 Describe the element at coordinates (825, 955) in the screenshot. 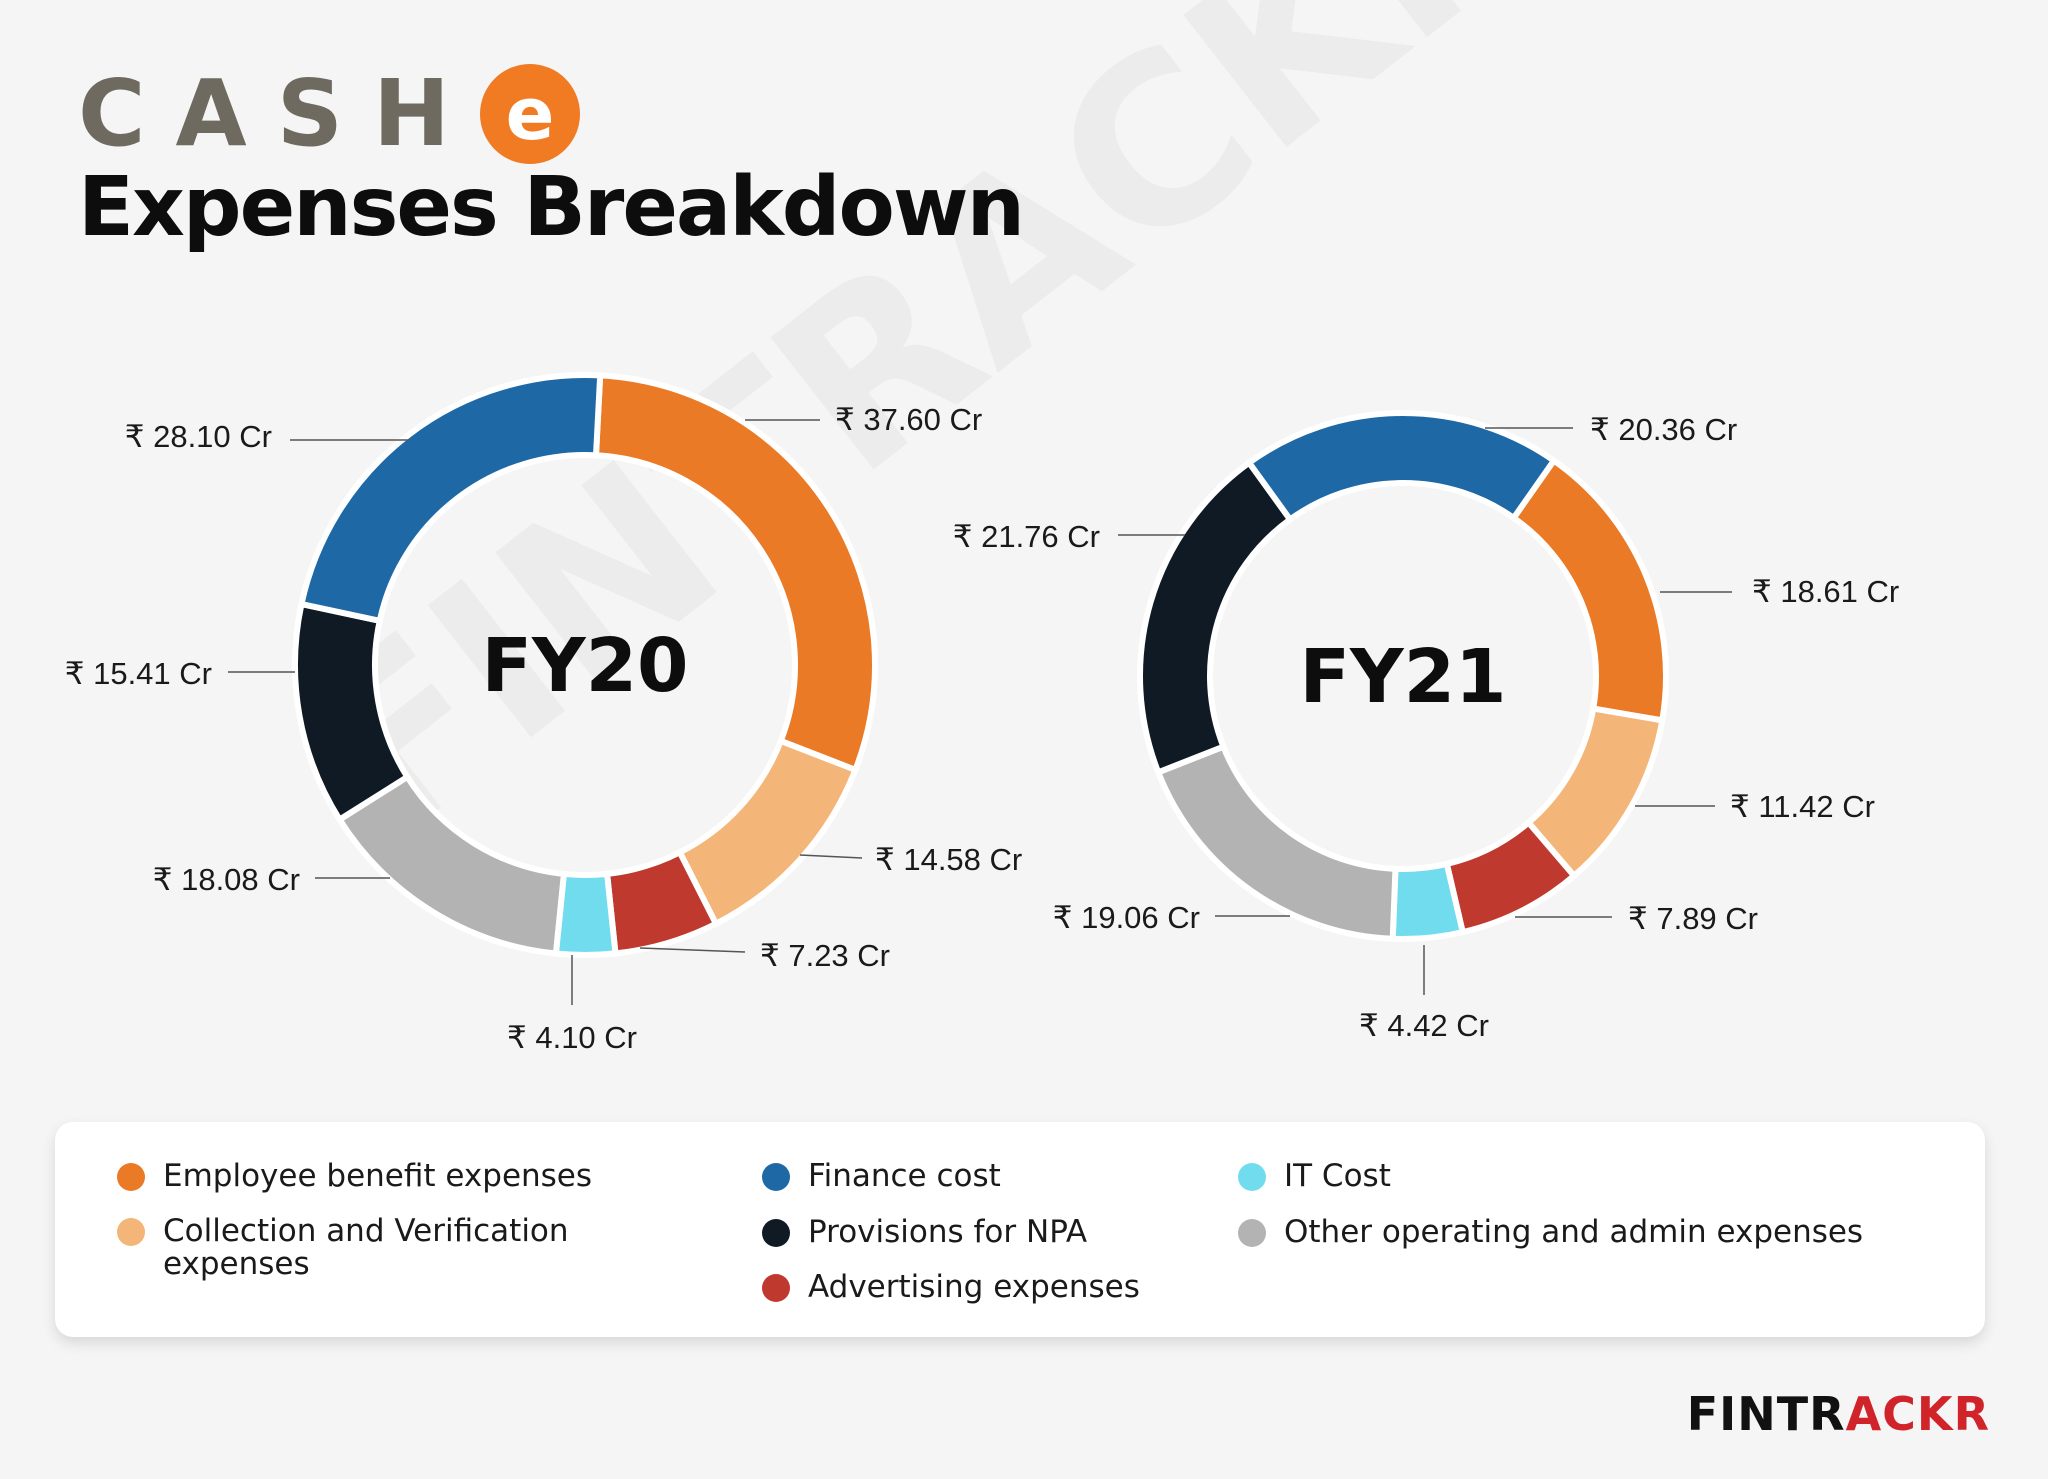

I see `value-label-advertising: ₹ 7.23 Cr` at that location.